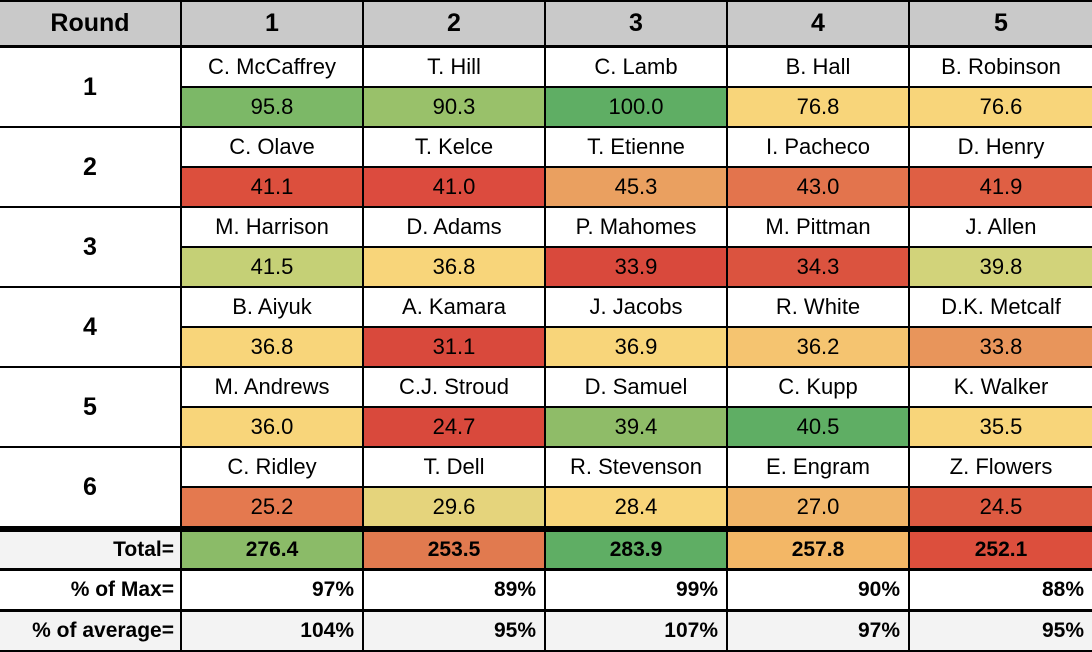 The image size is (1092, 652). I want to click on player-score: 36.9, so click(636, 347).